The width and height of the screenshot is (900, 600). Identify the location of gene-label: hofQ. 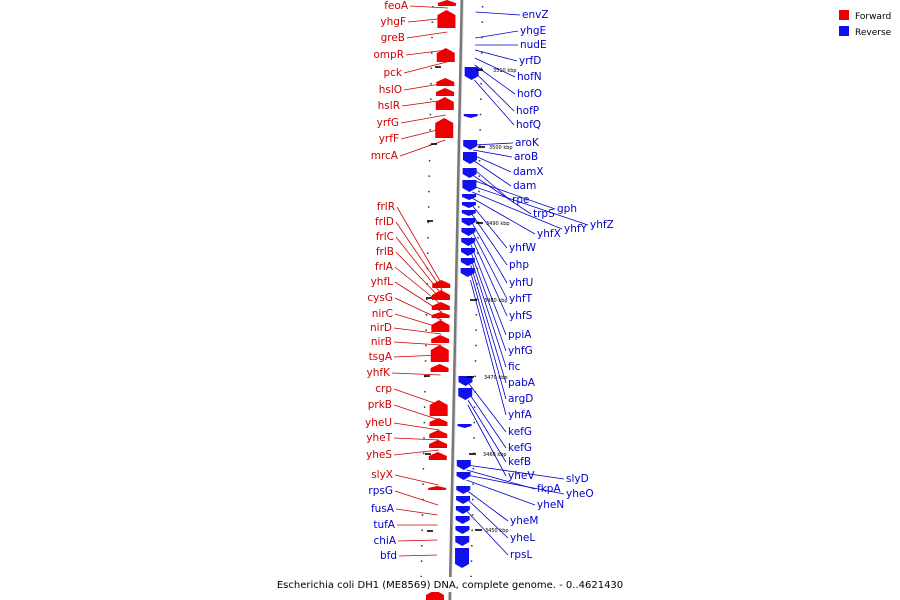
(528, 125).